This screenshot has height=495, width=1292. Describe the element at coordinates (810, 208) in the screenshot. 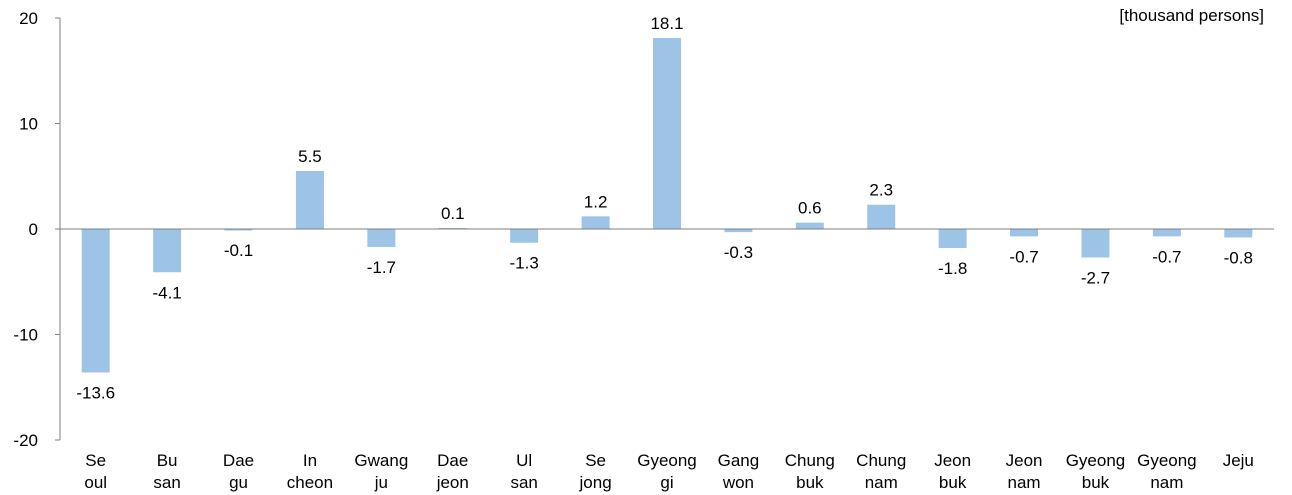

I see `data-label: 0.6` at that location.